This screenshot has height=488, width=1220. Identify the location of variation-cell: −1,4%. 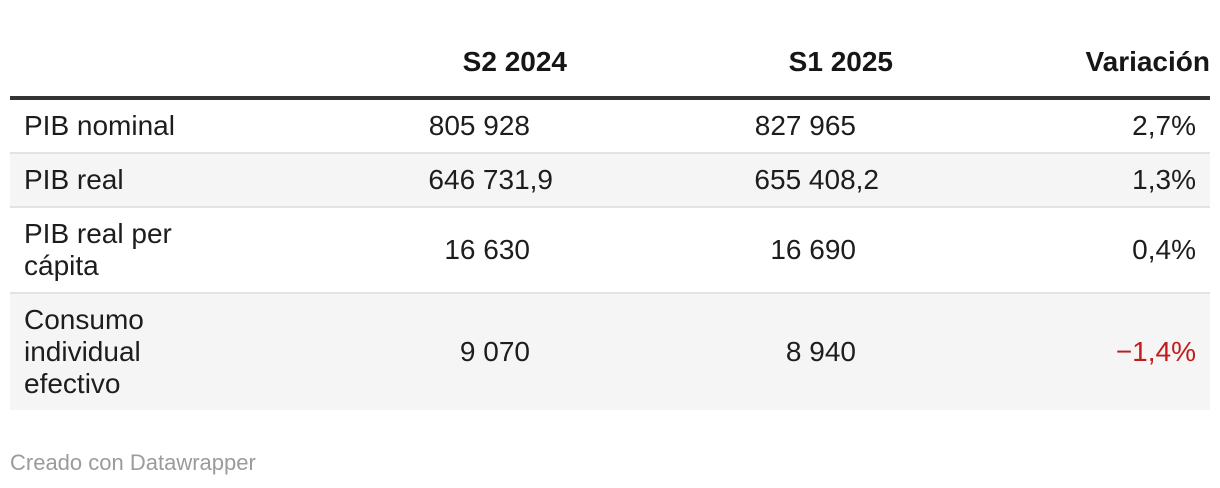
(1051, 351).